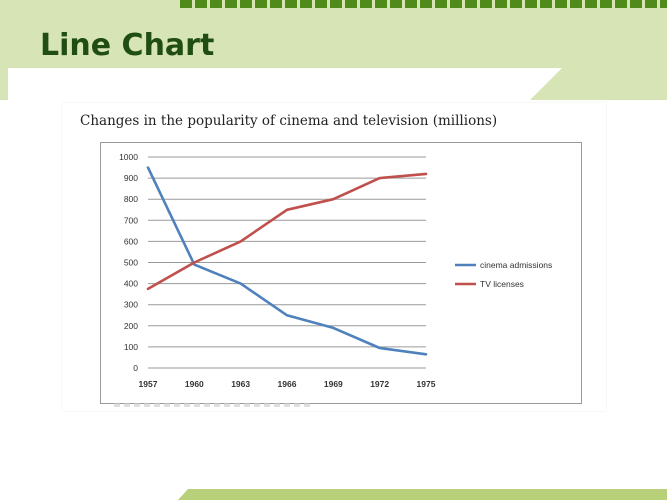 This screenshot has width=667, height=500. What do you see at coordinates (135, 368) in the screenshot?
I see `y-tick-label: 0` at bounding box center [135, 368].